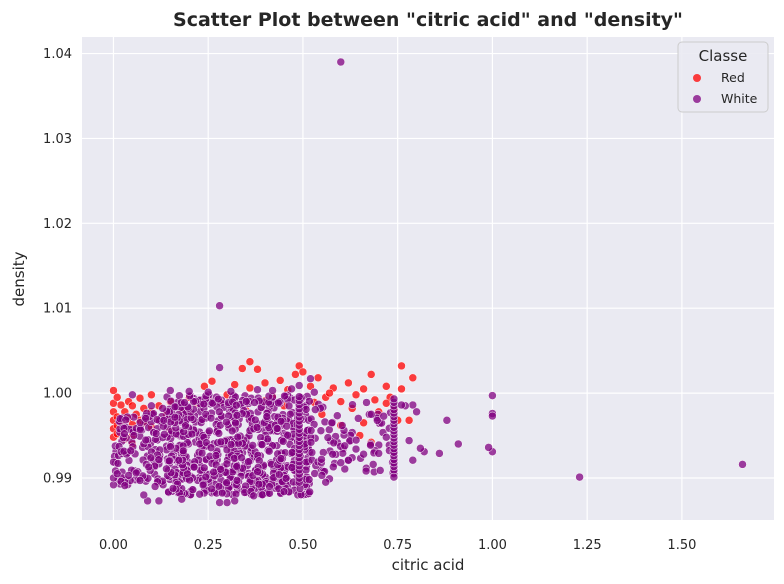 The width and height of the screenshot is (784, 584). I want to click on y-axis-label: density, so click(19, 278).